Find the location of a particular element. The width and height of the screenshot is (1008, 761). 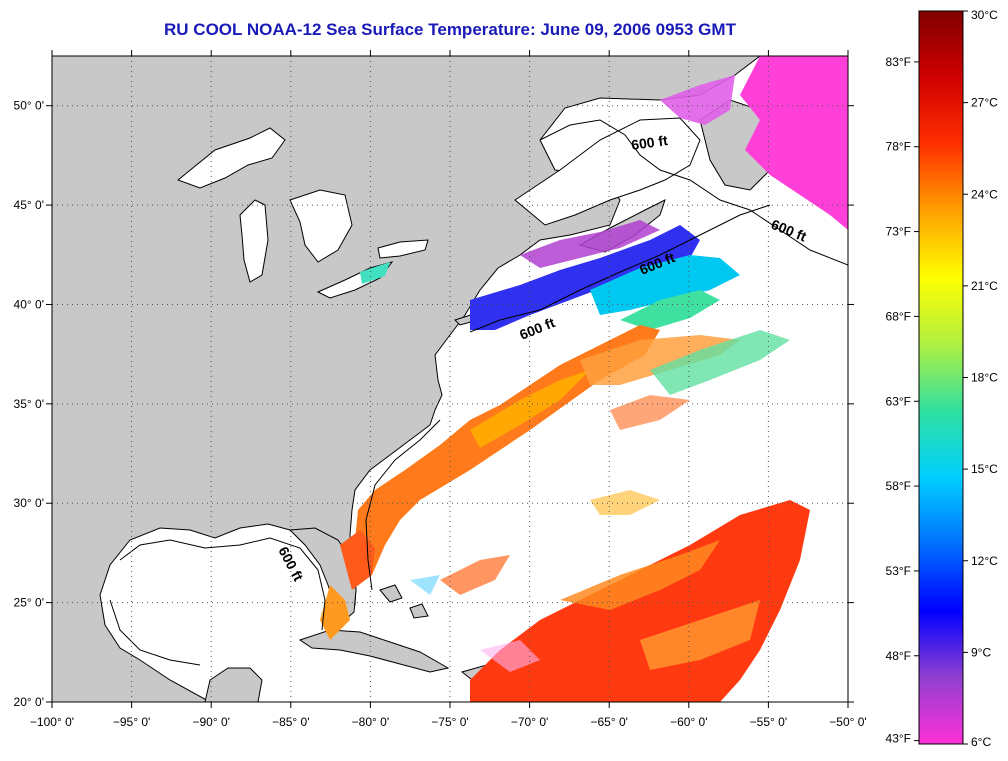

fahrenheit-scale: 83°F 78°F 73°F 68°F 63°F 58°F 53°F 48°F 43°F is located at coordinates (902, 400).